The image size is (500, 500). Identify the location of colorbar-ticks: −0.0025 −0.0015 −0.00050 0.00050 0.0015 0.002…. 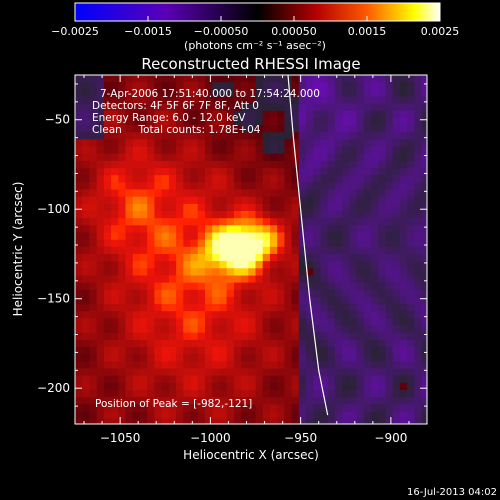
(255, 27).